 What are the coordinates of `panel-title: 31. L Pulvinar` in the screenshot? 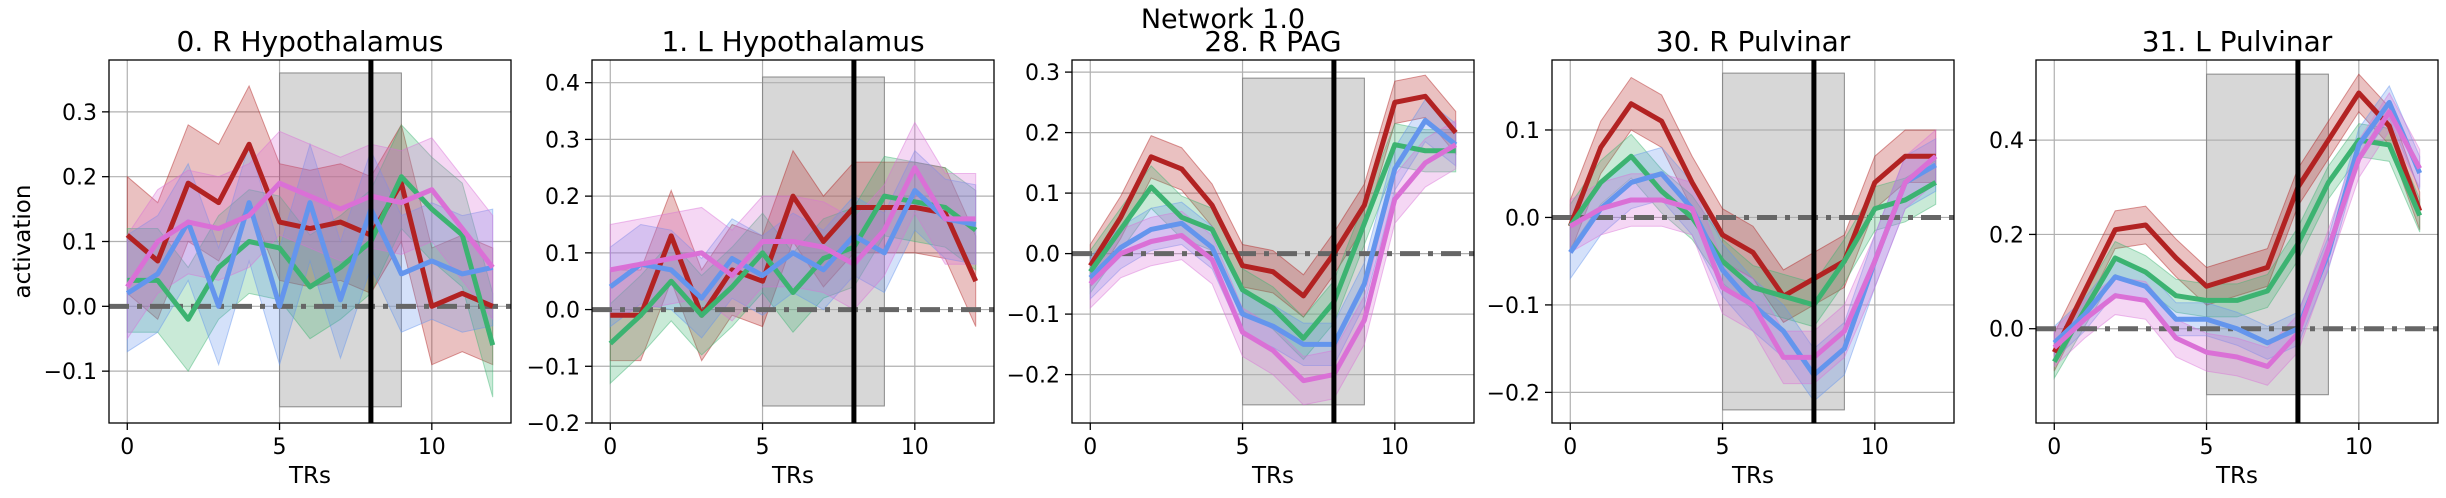 It's located at (2237, 41).